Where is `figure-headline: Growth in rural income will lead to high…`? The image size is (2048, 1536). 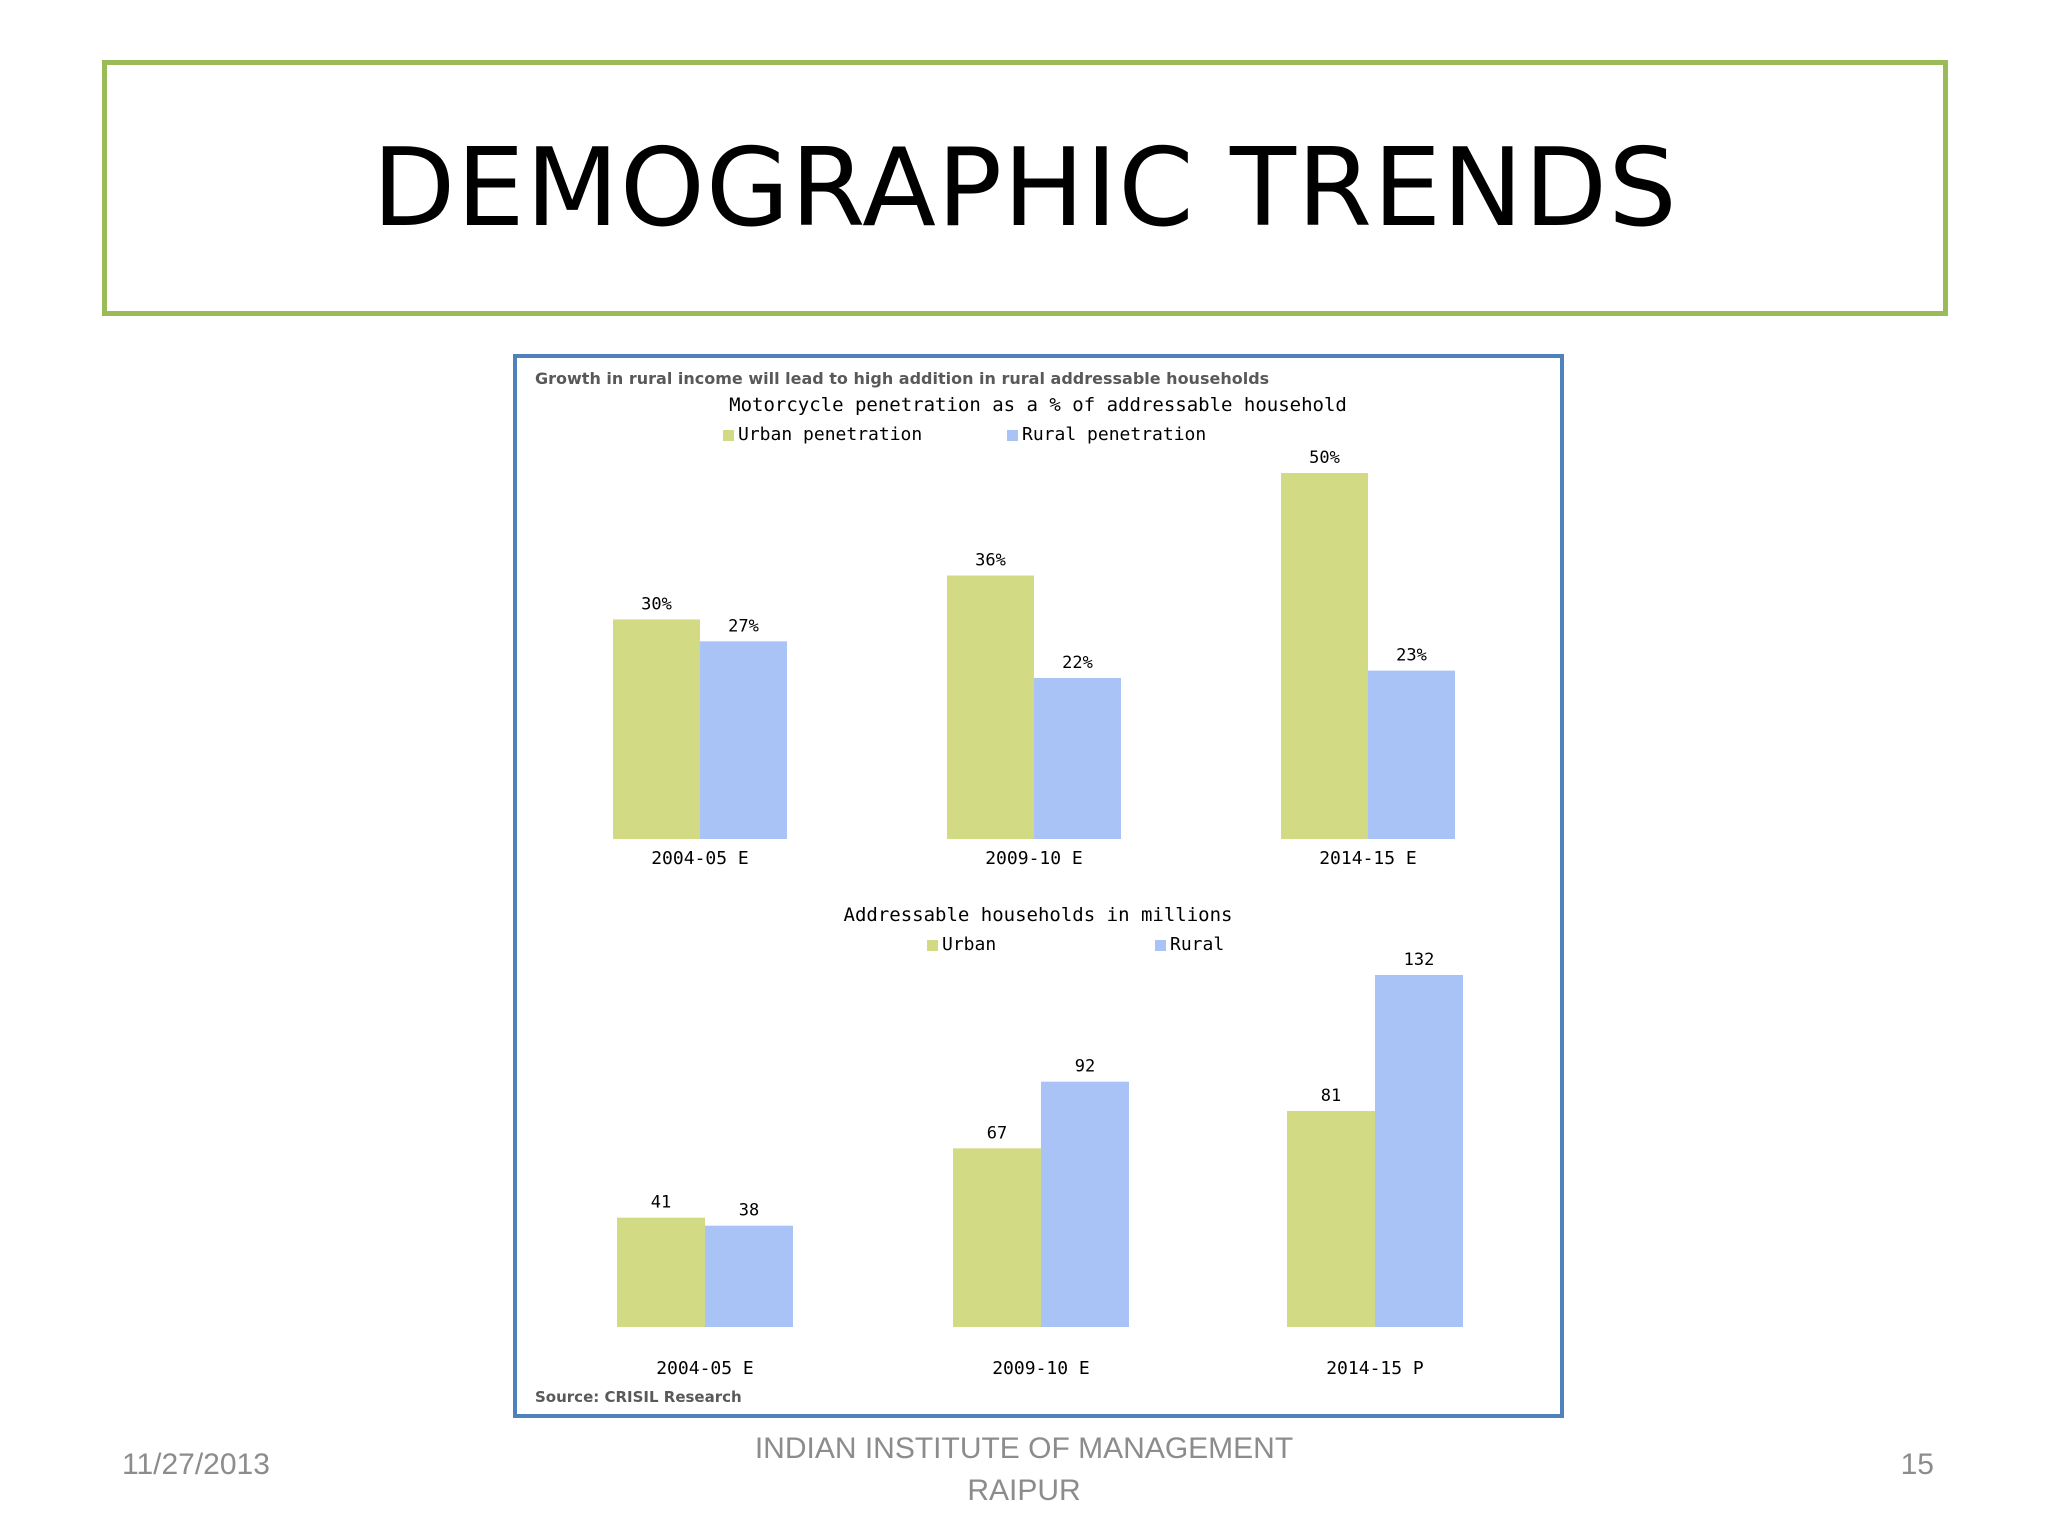 figure-headline: Growth in rural income will lead to high… is located at coordinates (902, 378).